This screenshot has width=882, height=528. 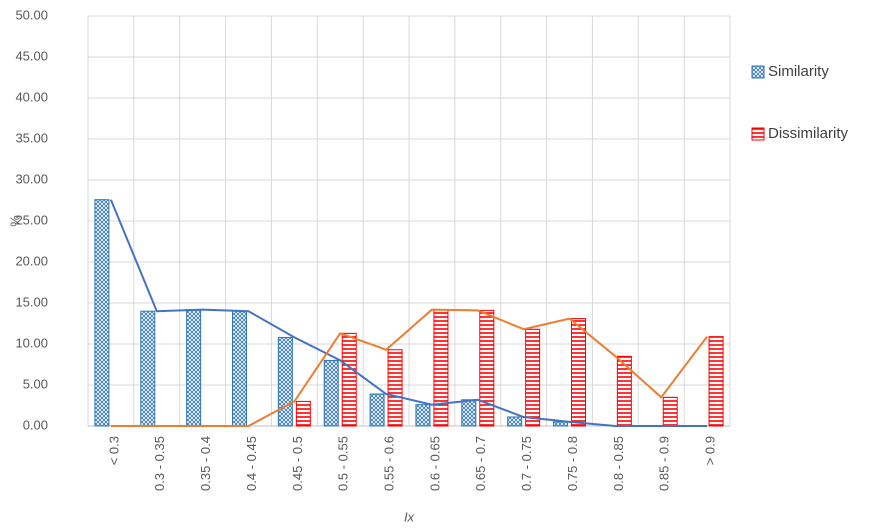 I want to click on y-tick-label: 25.00, so click(x=31, y=219).